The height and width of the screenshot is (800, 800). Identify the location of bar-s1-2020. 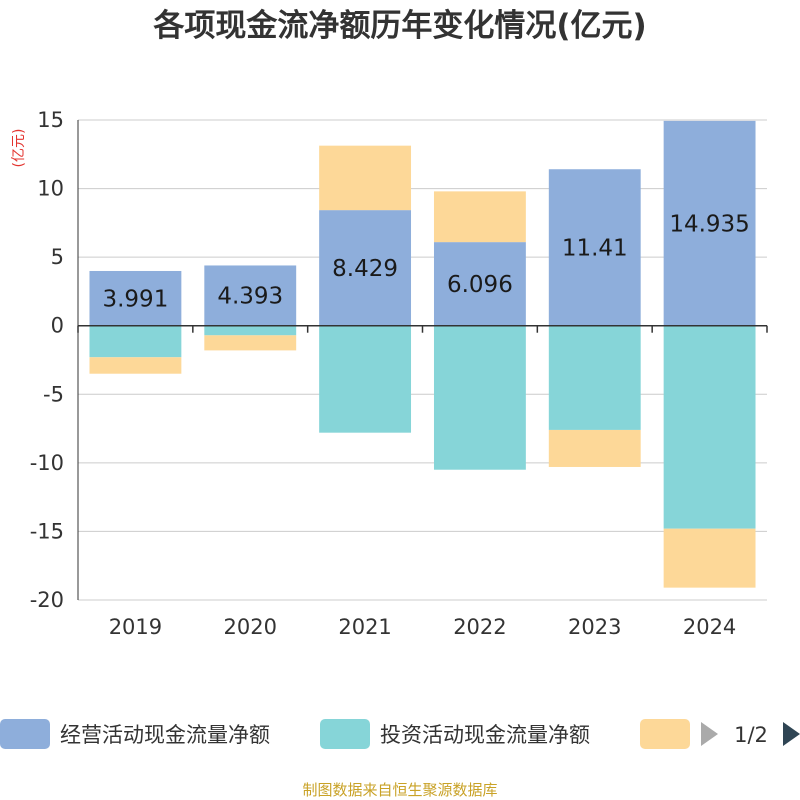
(250, 295).